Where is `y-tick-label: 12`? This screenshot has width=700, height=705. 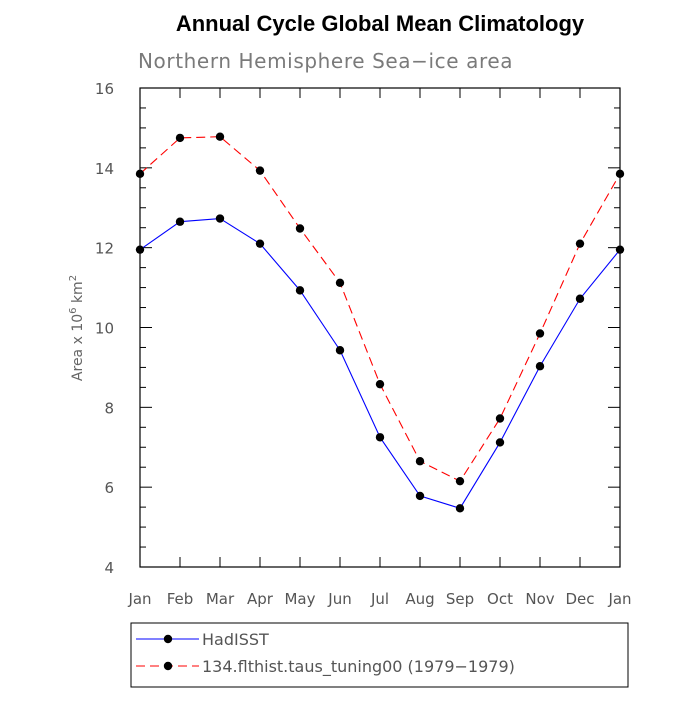 y-tick-label: 12 is located at coordinates (104, 249).